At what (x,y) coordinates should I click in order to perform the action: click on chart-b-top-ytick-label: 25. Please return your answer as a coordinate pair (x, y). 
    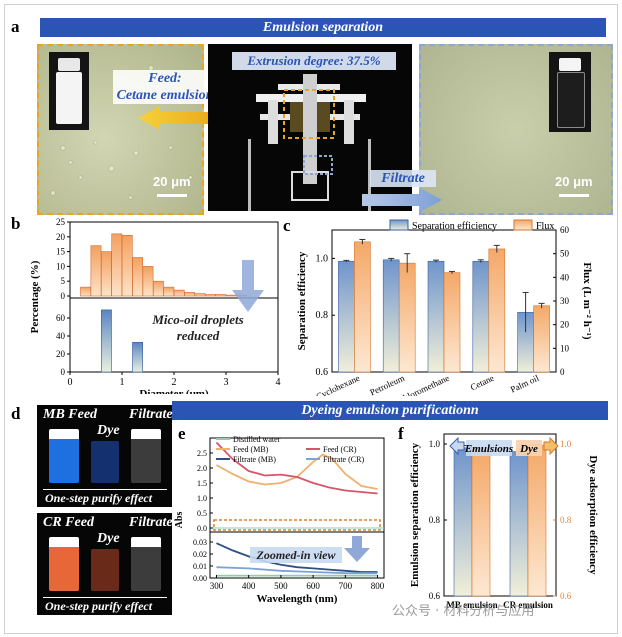
    Looking at the image, I should click on (61, 222).